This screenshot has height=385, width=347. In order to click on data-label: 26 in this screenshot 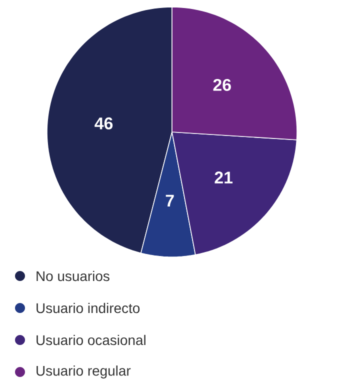, I will do `click(222, 84)`.